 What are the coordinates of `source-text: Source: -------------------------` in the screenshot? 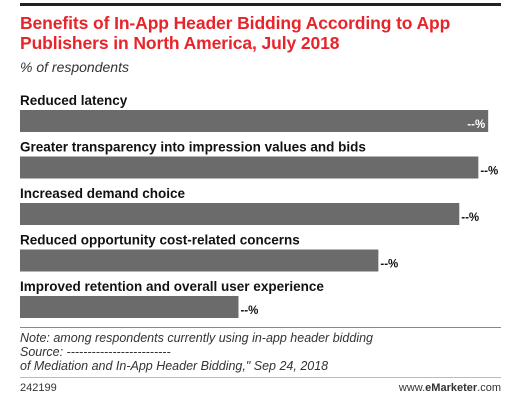 It's located at (95, 352).